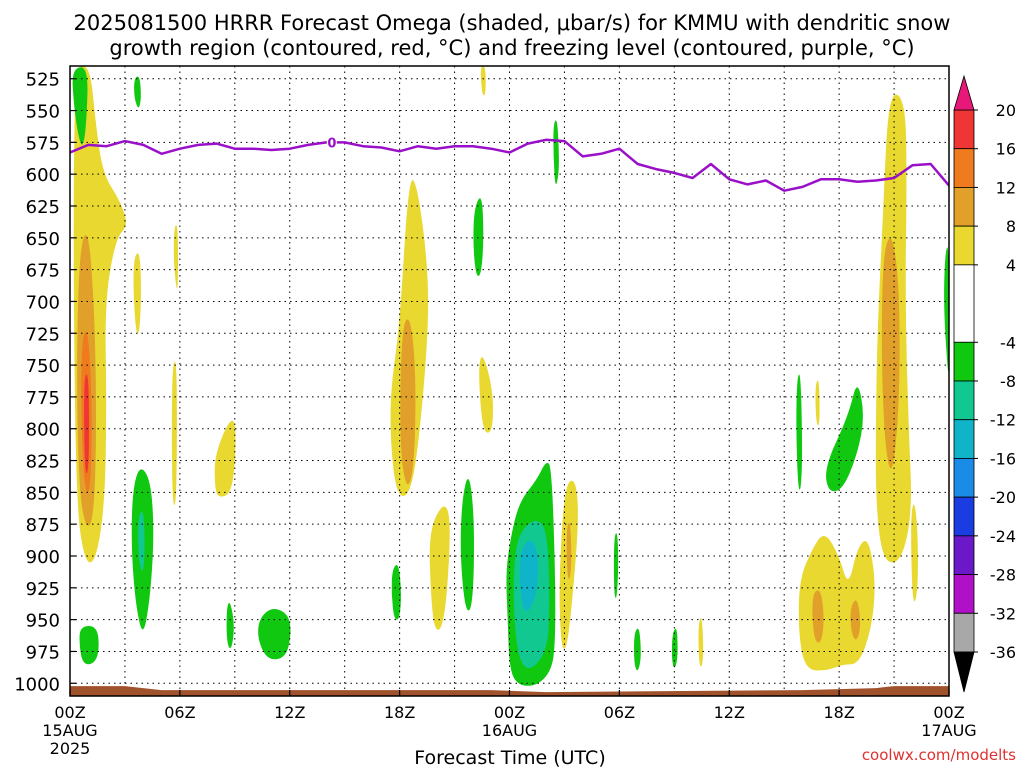  I want to click on colorbar-label: -36, so click(1003, 652).